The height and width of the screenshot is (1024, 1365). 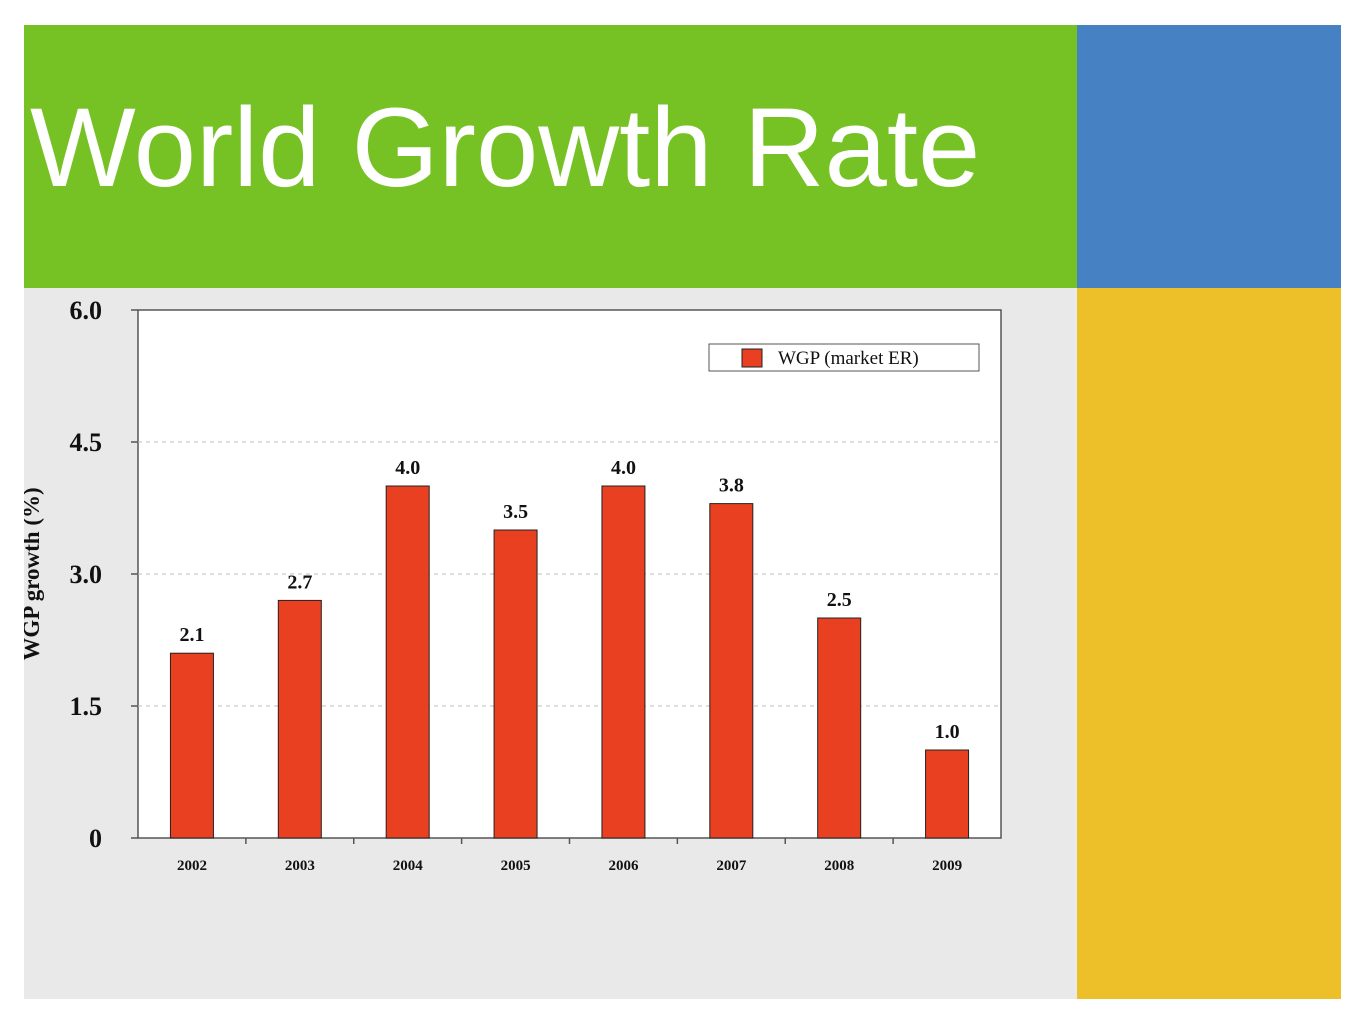 What do you see at coordinates (300, 866) in the screenshot?
I see `x-tick-label: 2003` at bounding box center [300, 866].